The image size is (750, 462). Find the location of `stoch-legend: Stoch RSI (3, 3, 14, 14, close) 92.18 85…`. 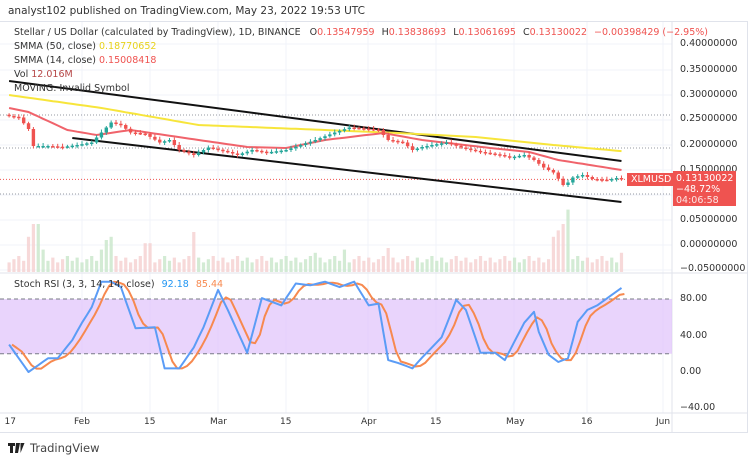

stoch-legend: Stoch RSI (3, 3, 14, 14, close) 92.18 85… is located at coordinates (118, 284).